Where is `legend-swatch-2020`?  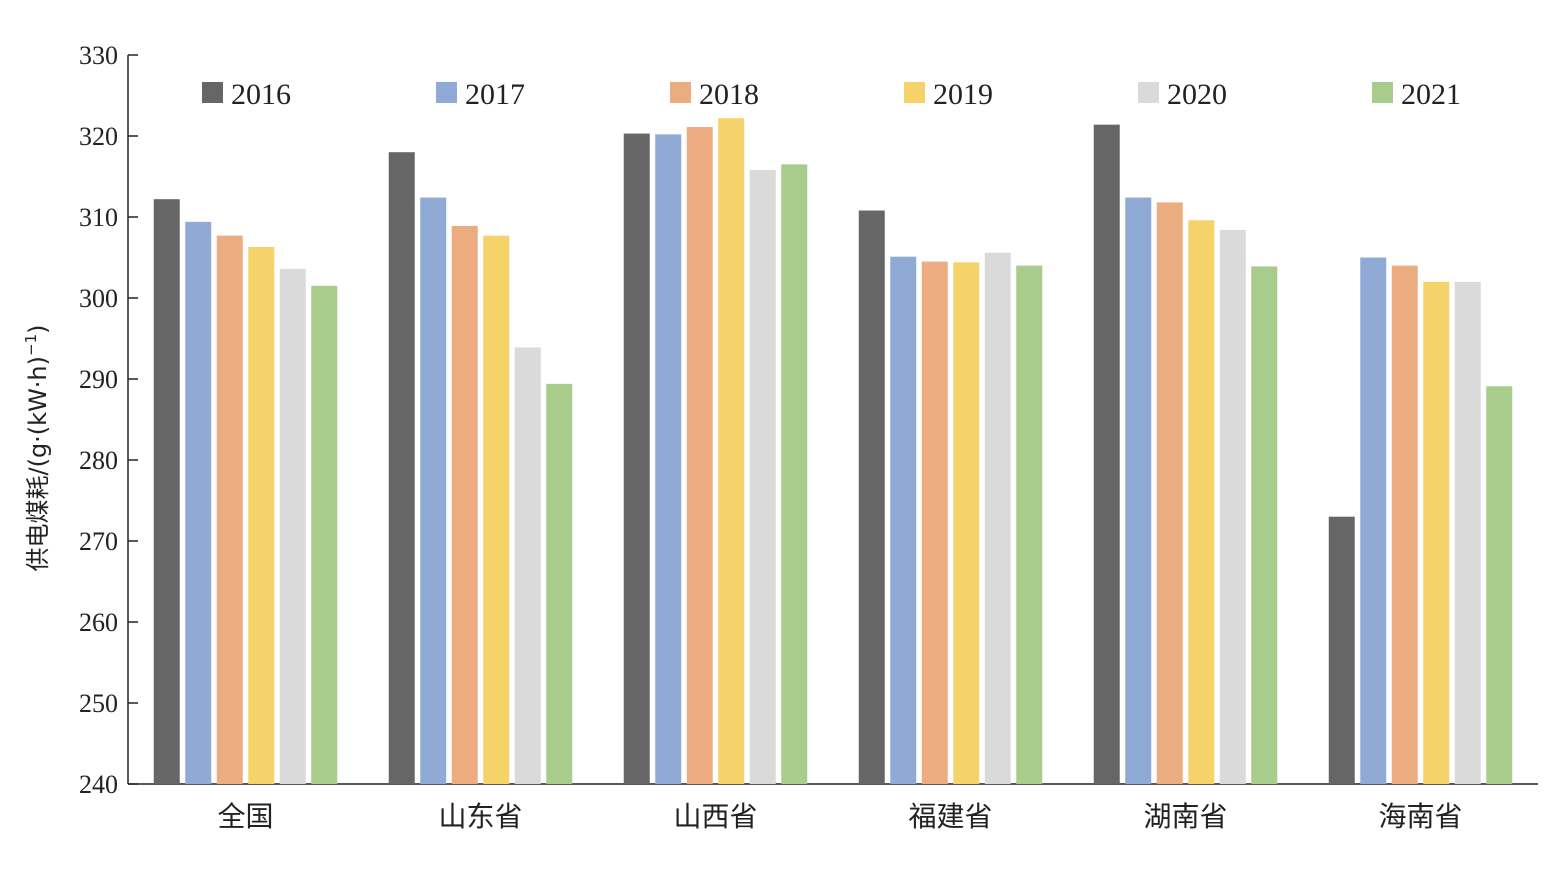 legend-swatch-2020 is located at coordinates (1148, 92).